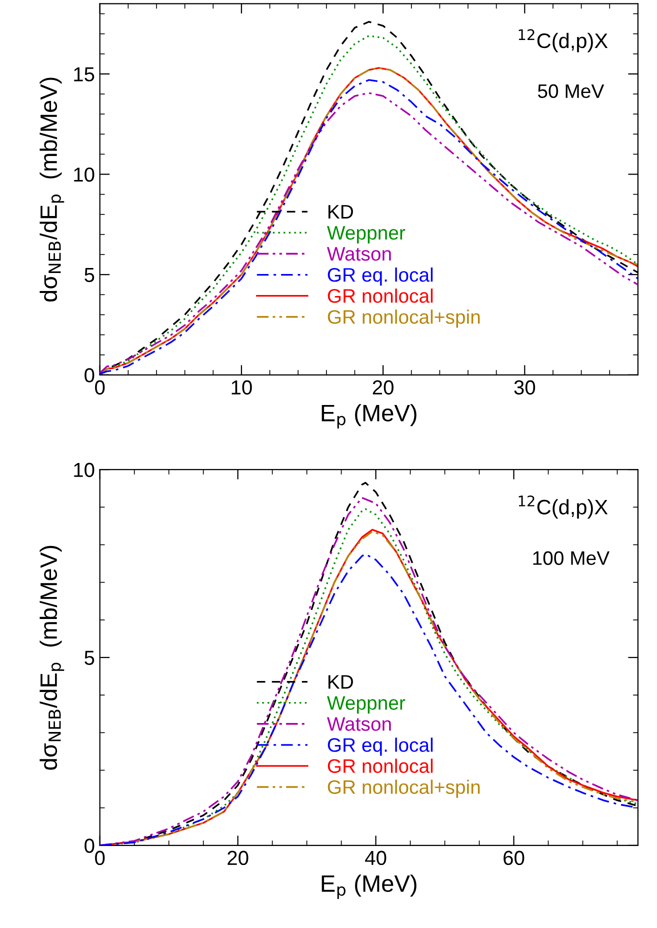 This screenshot has height=928, width=657. Describe the element at coordinates (375, 858) in the screenshot. I see `x-tick-label: 40` at that location.